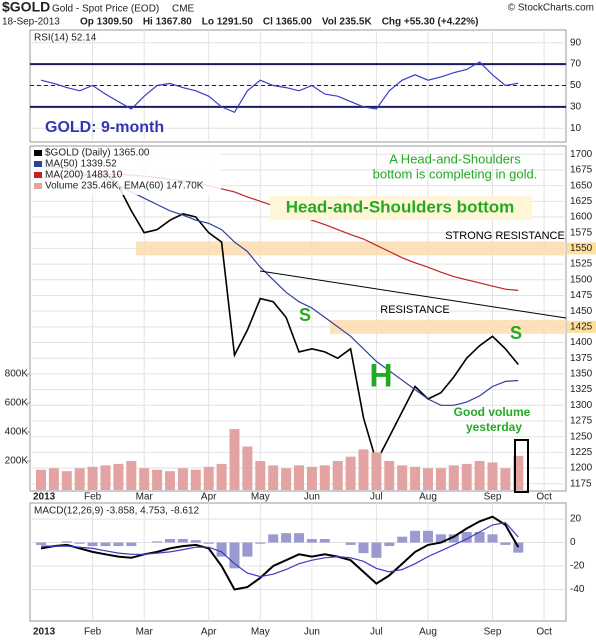 This screenshot has height=640, width=596. I want to click on volume-tick-label: 400K, so click(17, 432).